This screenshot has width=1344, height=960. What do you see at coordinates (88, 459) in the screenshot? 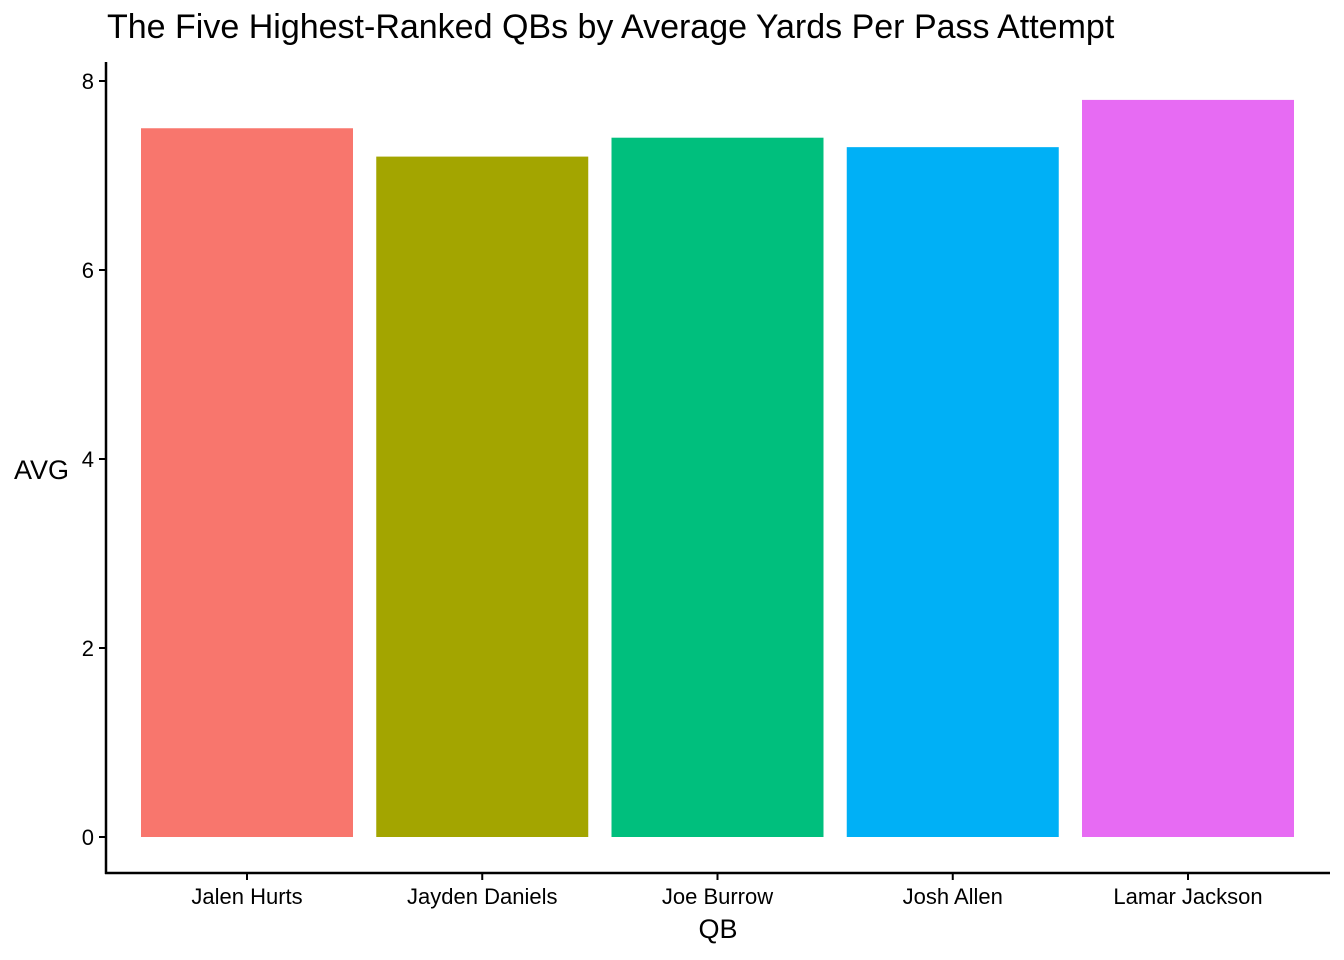
I see `y-tick-label: 4` at bounding box center [88, 459].